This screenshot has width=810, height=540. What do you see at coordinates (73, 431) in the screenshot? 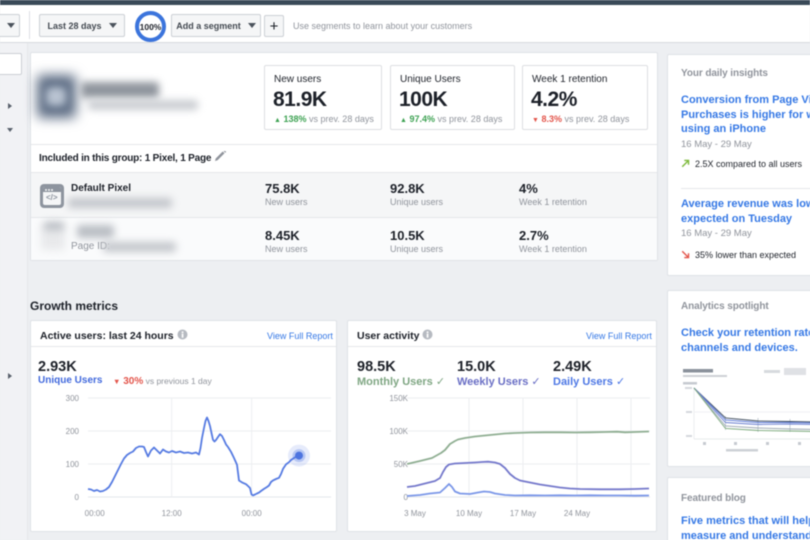
I see `svg-text: 200` at bounding box center [73, 431].